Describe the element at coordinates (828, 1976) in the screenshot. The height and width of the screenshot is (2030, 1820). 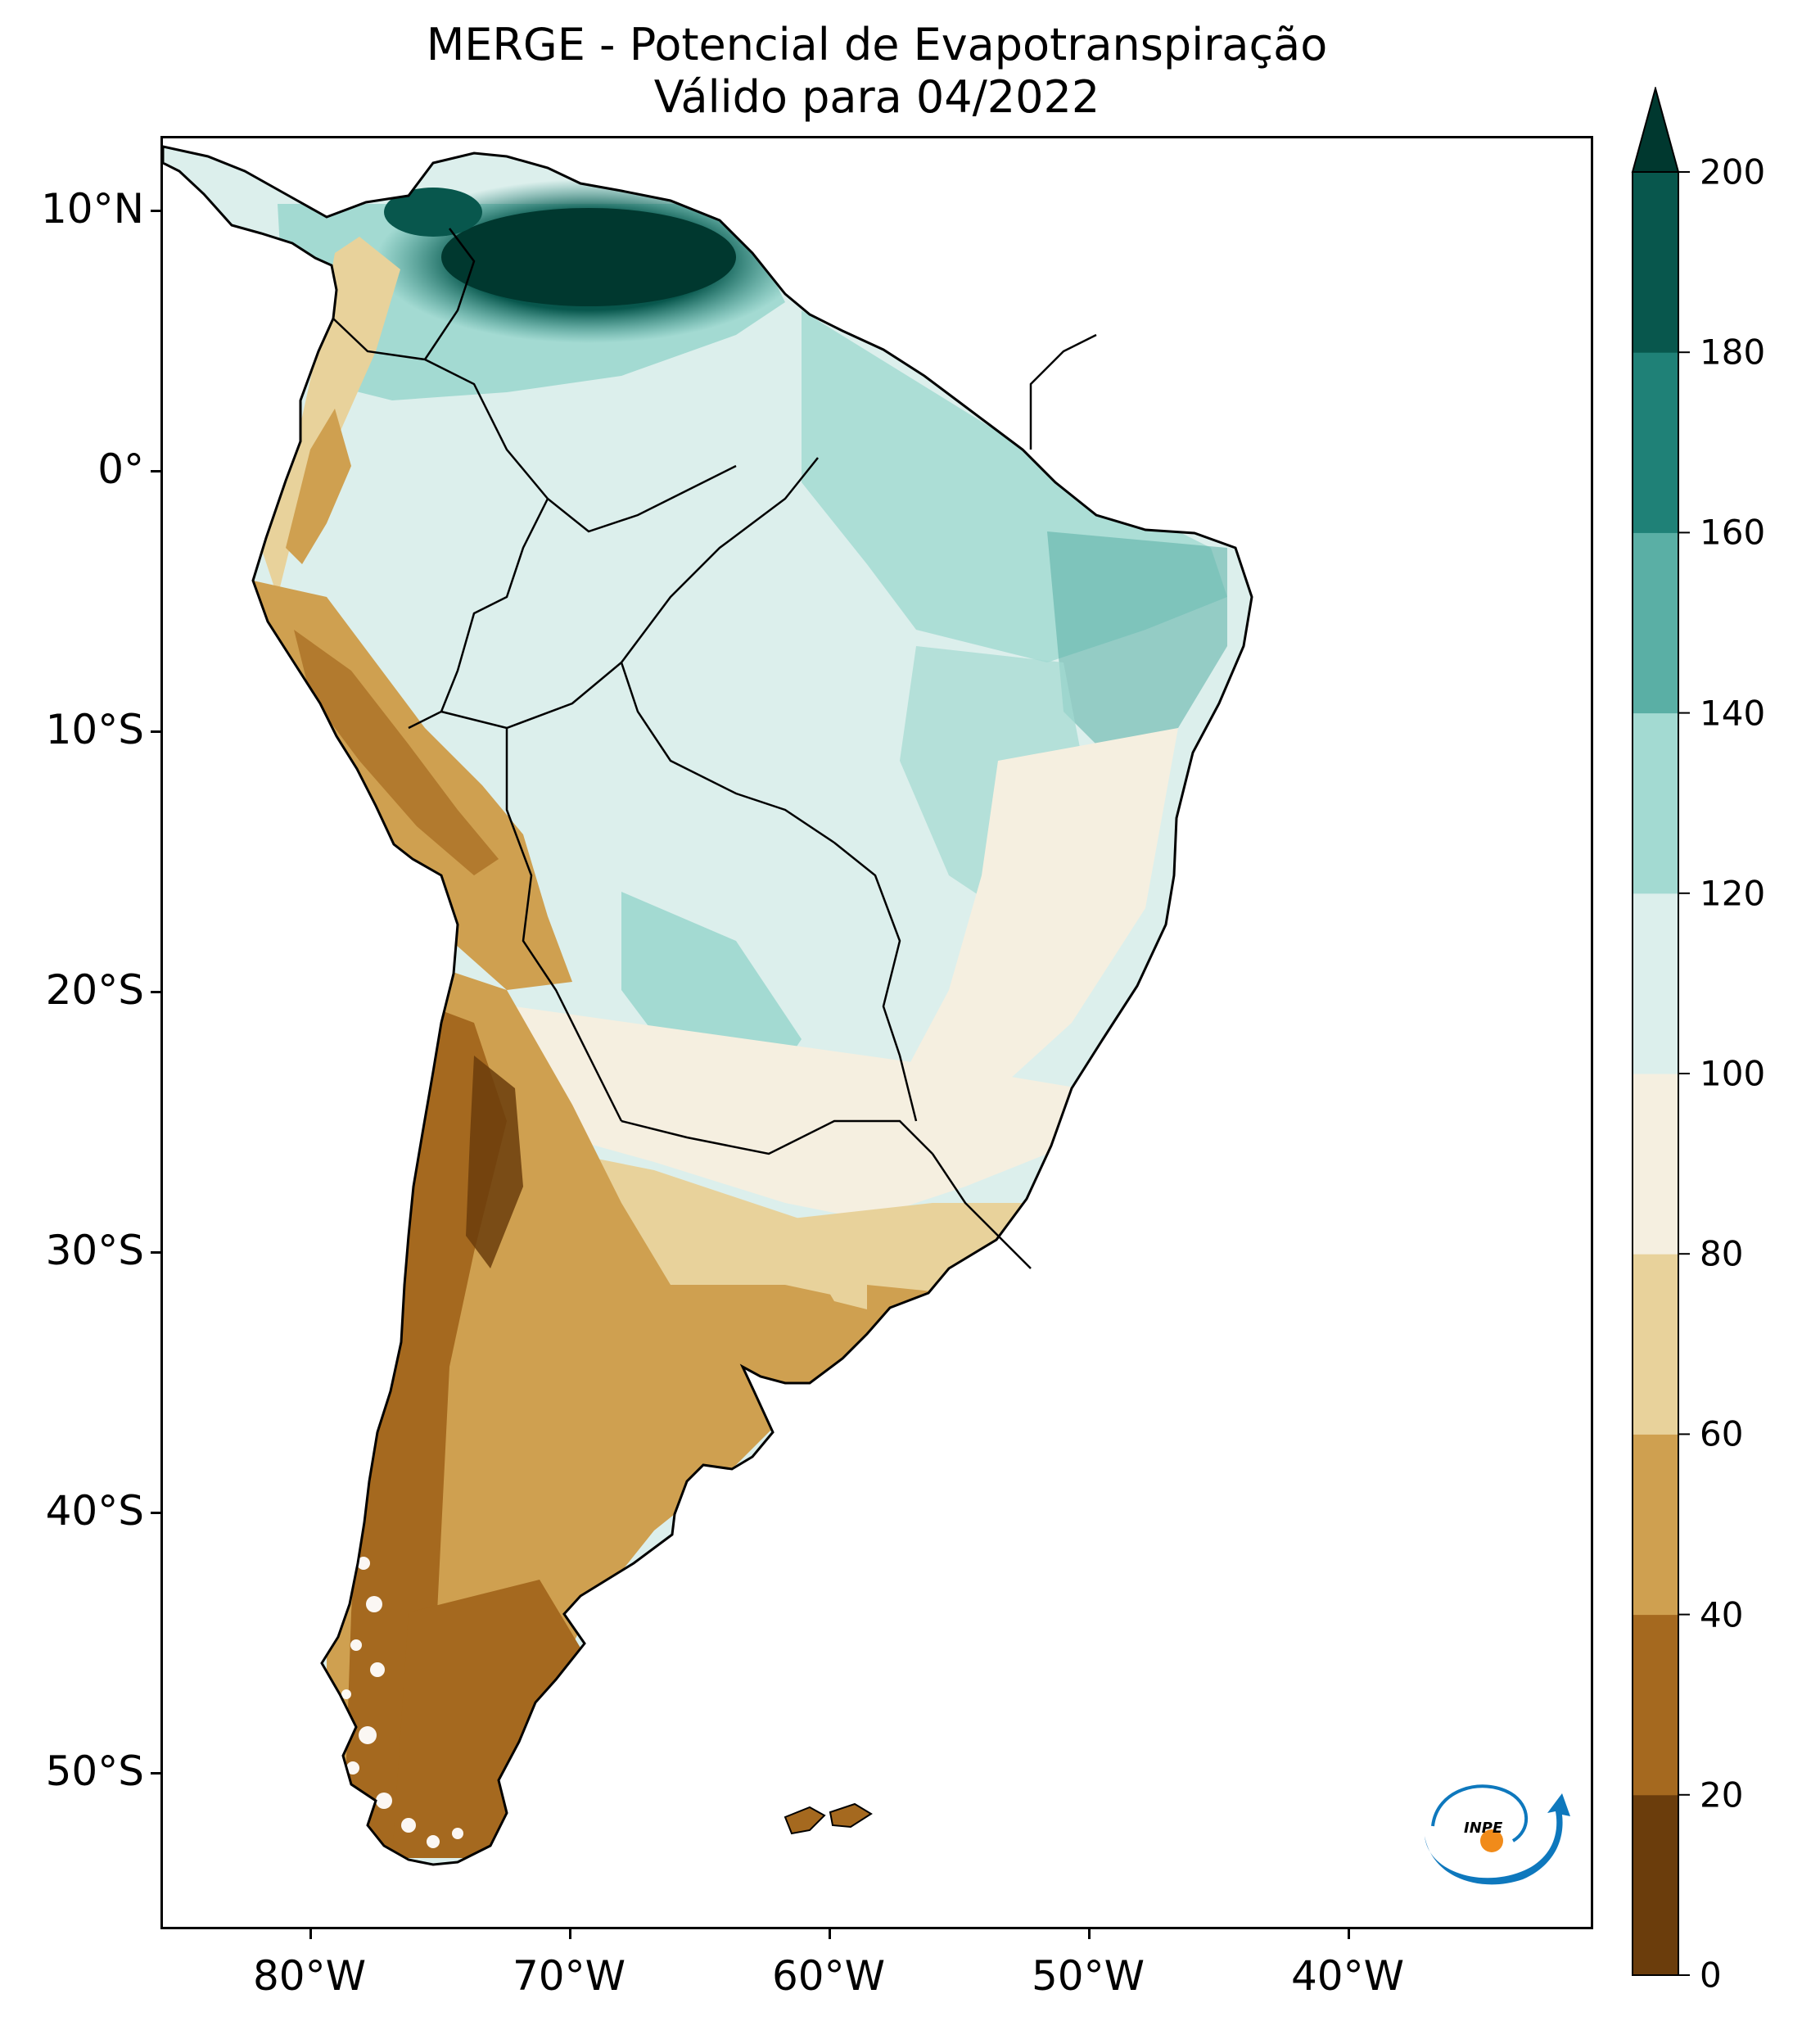
I see `lon-label-60w: 60°W` at that location.